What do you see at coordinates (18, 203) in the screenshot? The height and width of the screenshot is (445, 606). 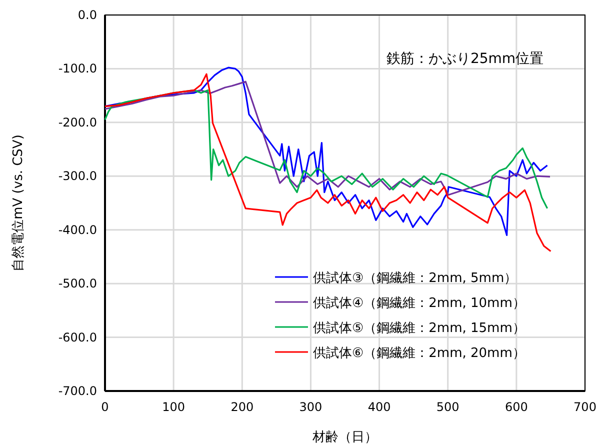 I see `y-axis-title: 自然電位mV (vs. CSV)` at bounding box center [18, 203].